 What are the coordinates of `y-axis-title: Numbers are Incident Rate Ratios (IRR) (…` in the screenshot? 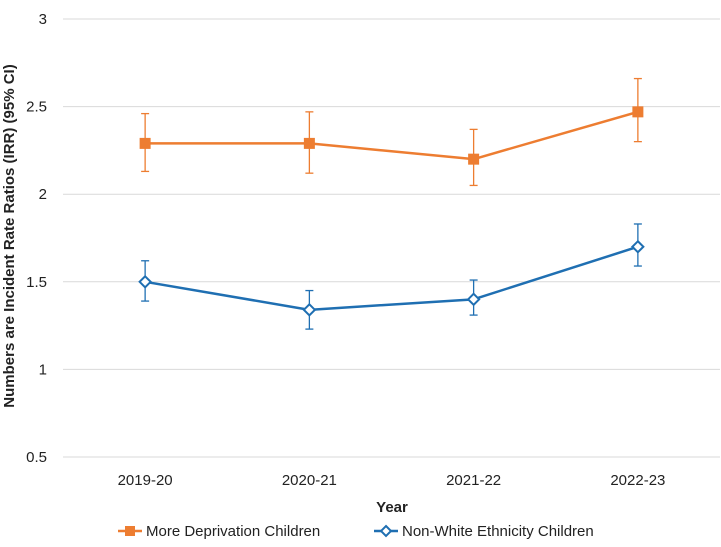 It's located at (9, 235).